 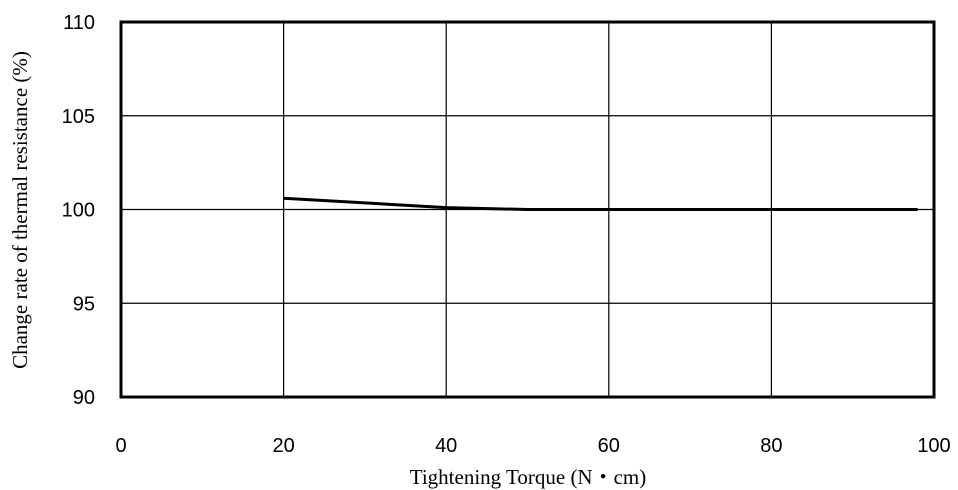 I want to click on y-tick-label-100: 100, so click(x=78, y=211).